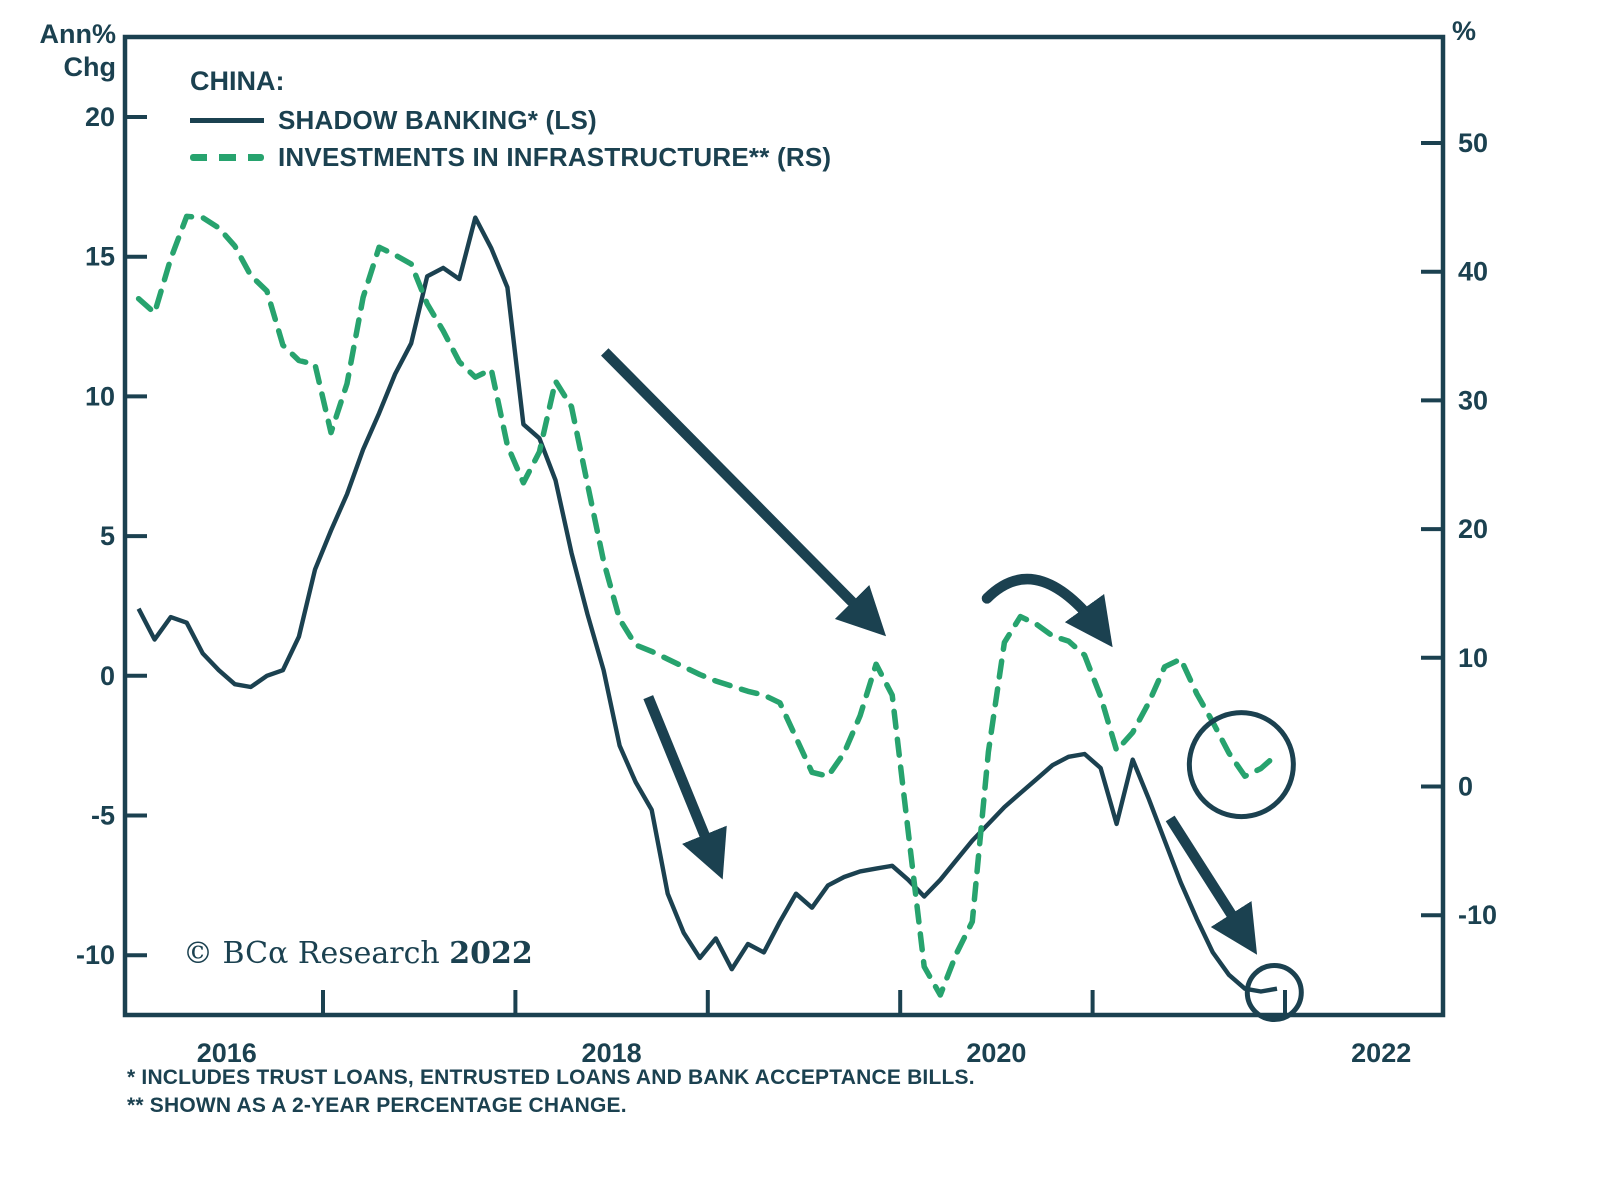 This screenshot has height=1182, width=1600. Describe the element at coordinates (685, 787) in the screenshot. I see `downtrend-arrow-lower-icon` at that location.